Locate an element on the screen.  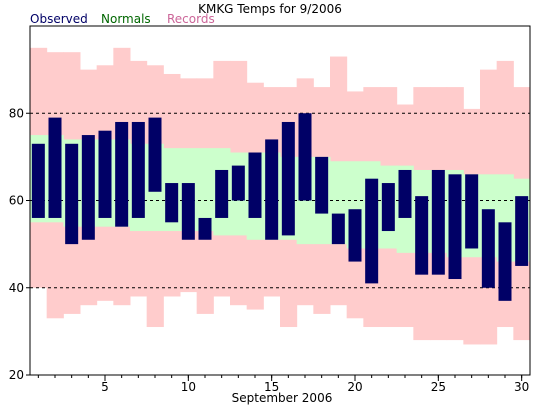
y-tick-label-40: 40 is located at coordinates (16, 288).